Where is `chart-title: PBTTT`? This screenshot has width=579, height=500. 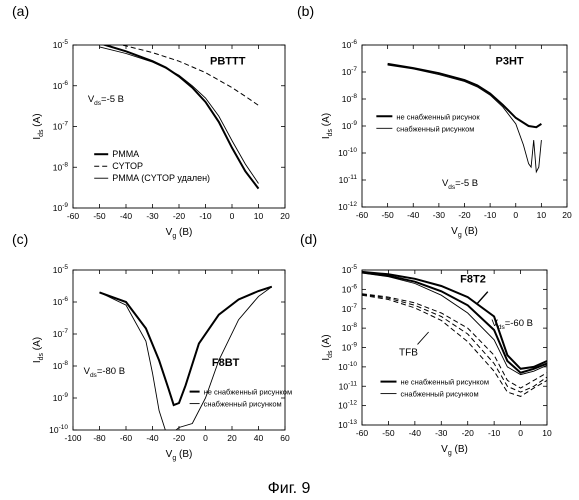 chart-title: PBTTT is located at coordinates (228, 62).